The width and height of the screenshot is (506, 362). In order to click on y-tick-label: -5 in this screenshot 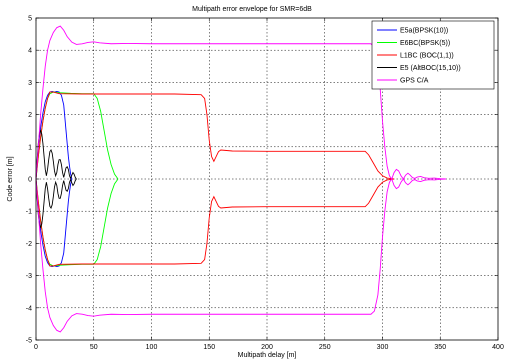, I will do `click(29, 341)`.